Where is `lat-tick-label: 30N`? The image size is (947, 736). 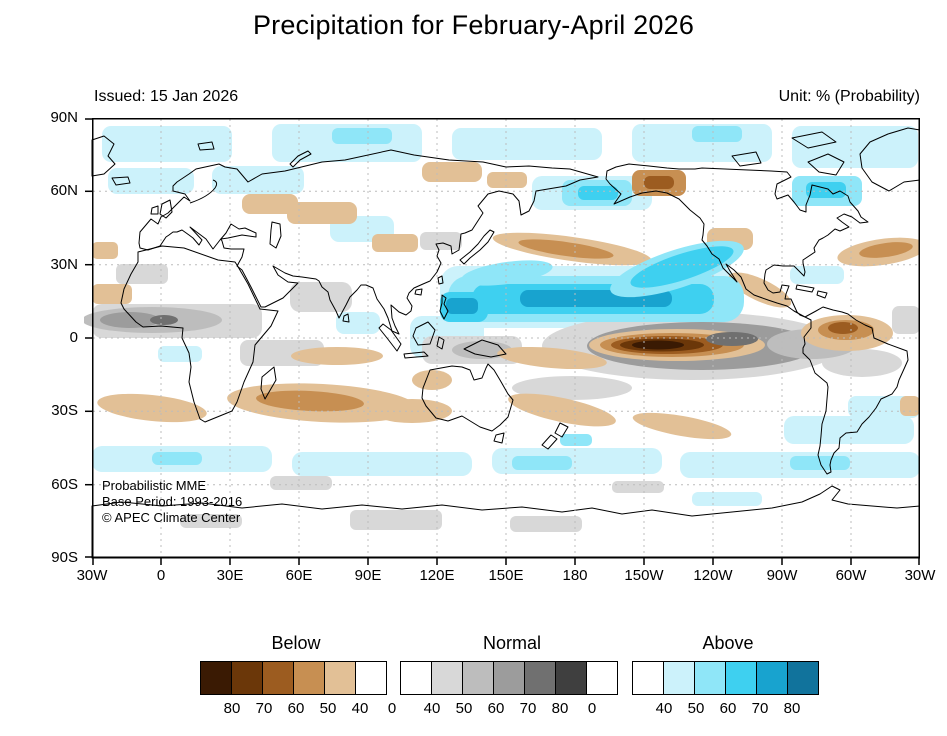
lat-tick-label: 30N is located at coordinates (64, 264).